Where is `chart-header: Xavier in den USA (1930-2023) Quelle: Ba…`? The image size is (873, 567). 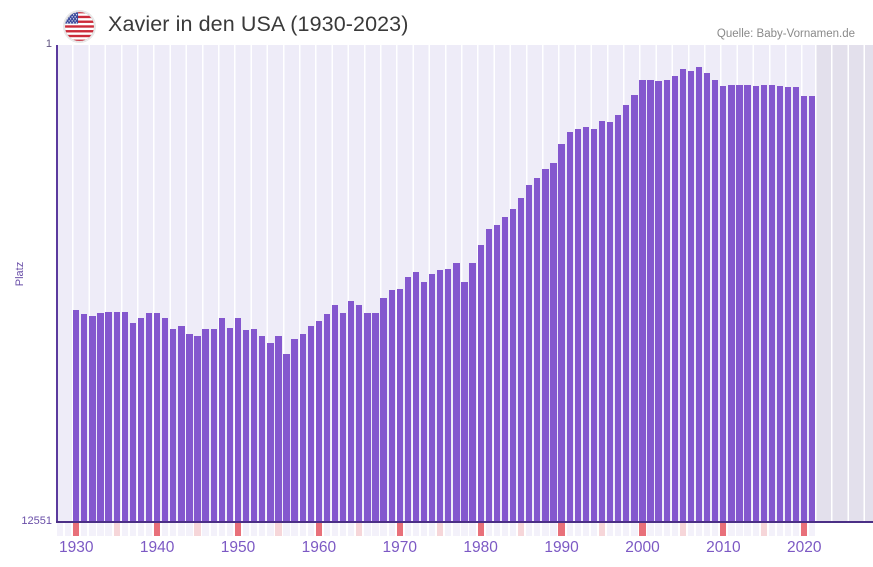
chart-header: Xavier in den USA (1930-2023) Quelle: Ba… is located at coordinates (436, 22).